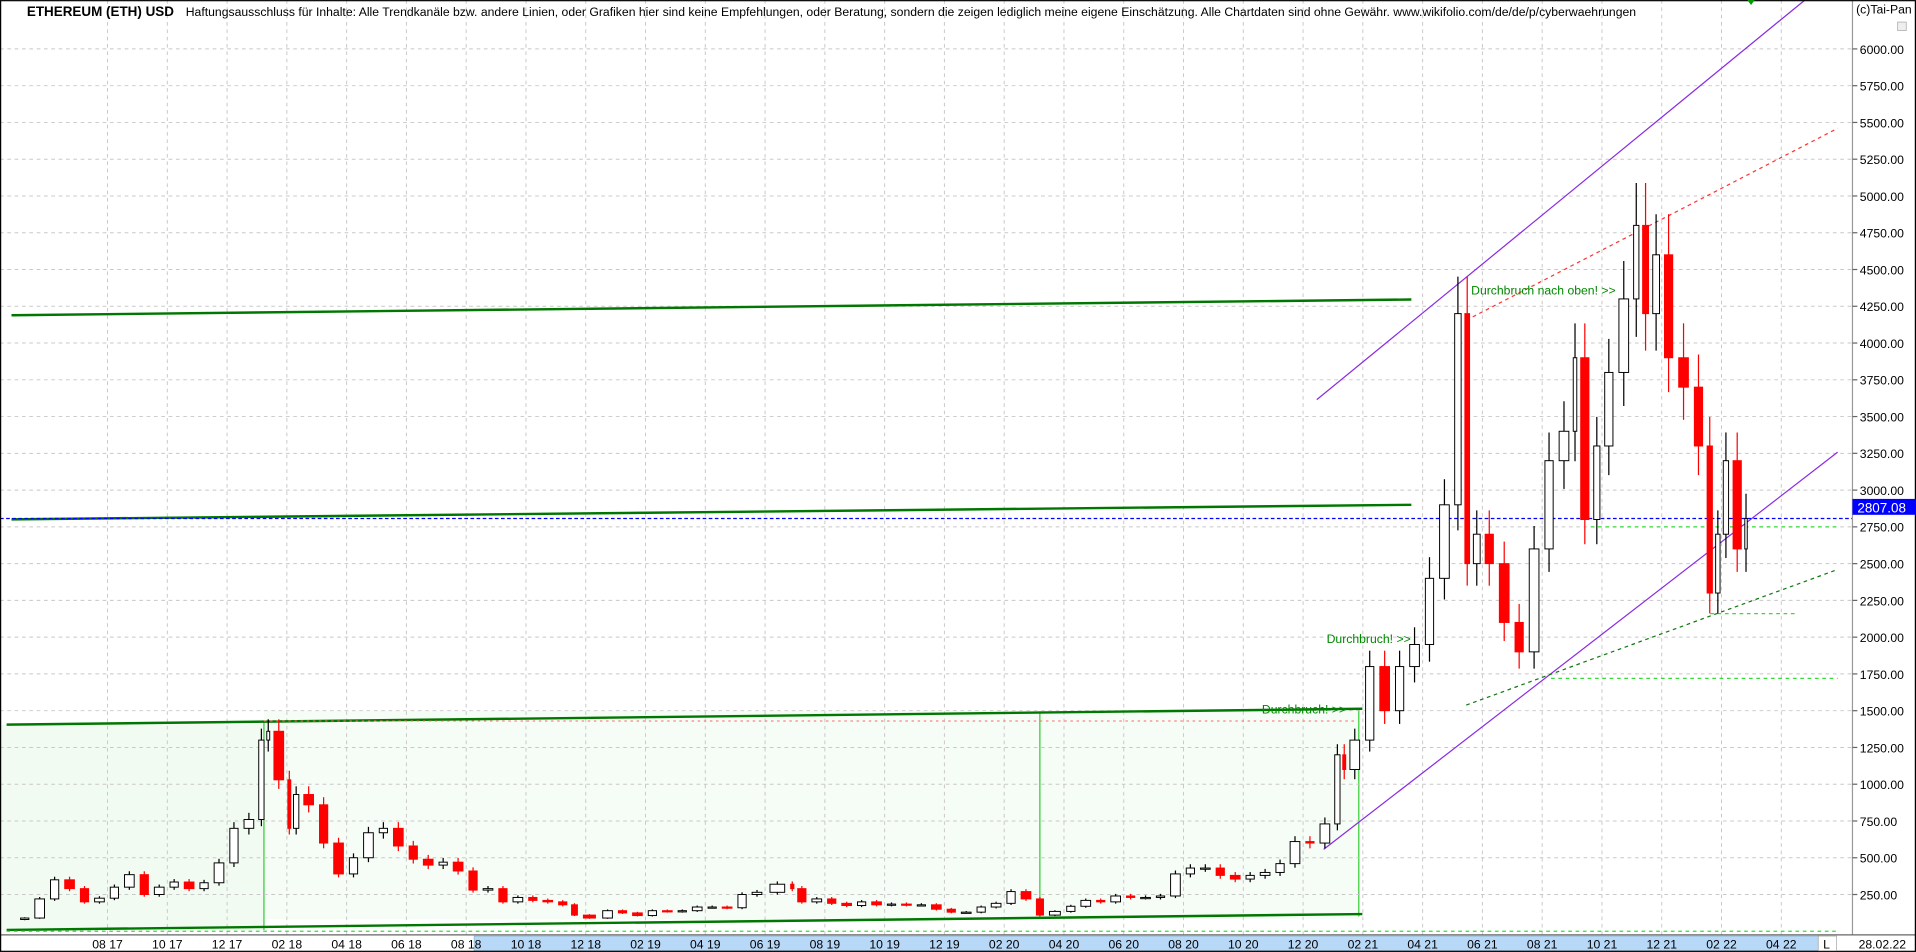 This screenshot has width=1916, height=952. Describe the element at coordinates (1781, 944) in the screenshot. I see `x-tick-label: 04 22` at that location.